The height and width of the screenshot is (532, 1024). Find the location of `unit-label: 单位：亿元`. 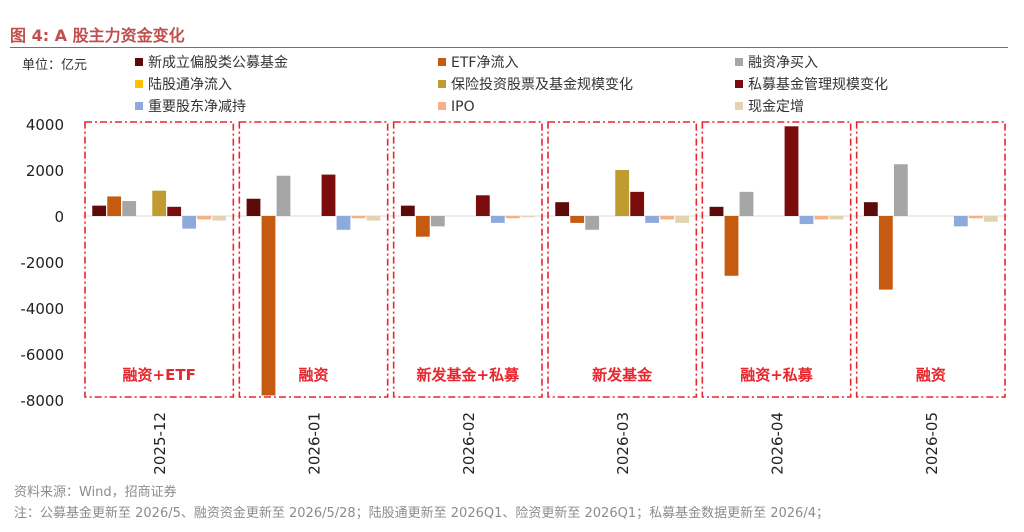

unit-label: 单位：亿元 is located at coordinates (54, 65).